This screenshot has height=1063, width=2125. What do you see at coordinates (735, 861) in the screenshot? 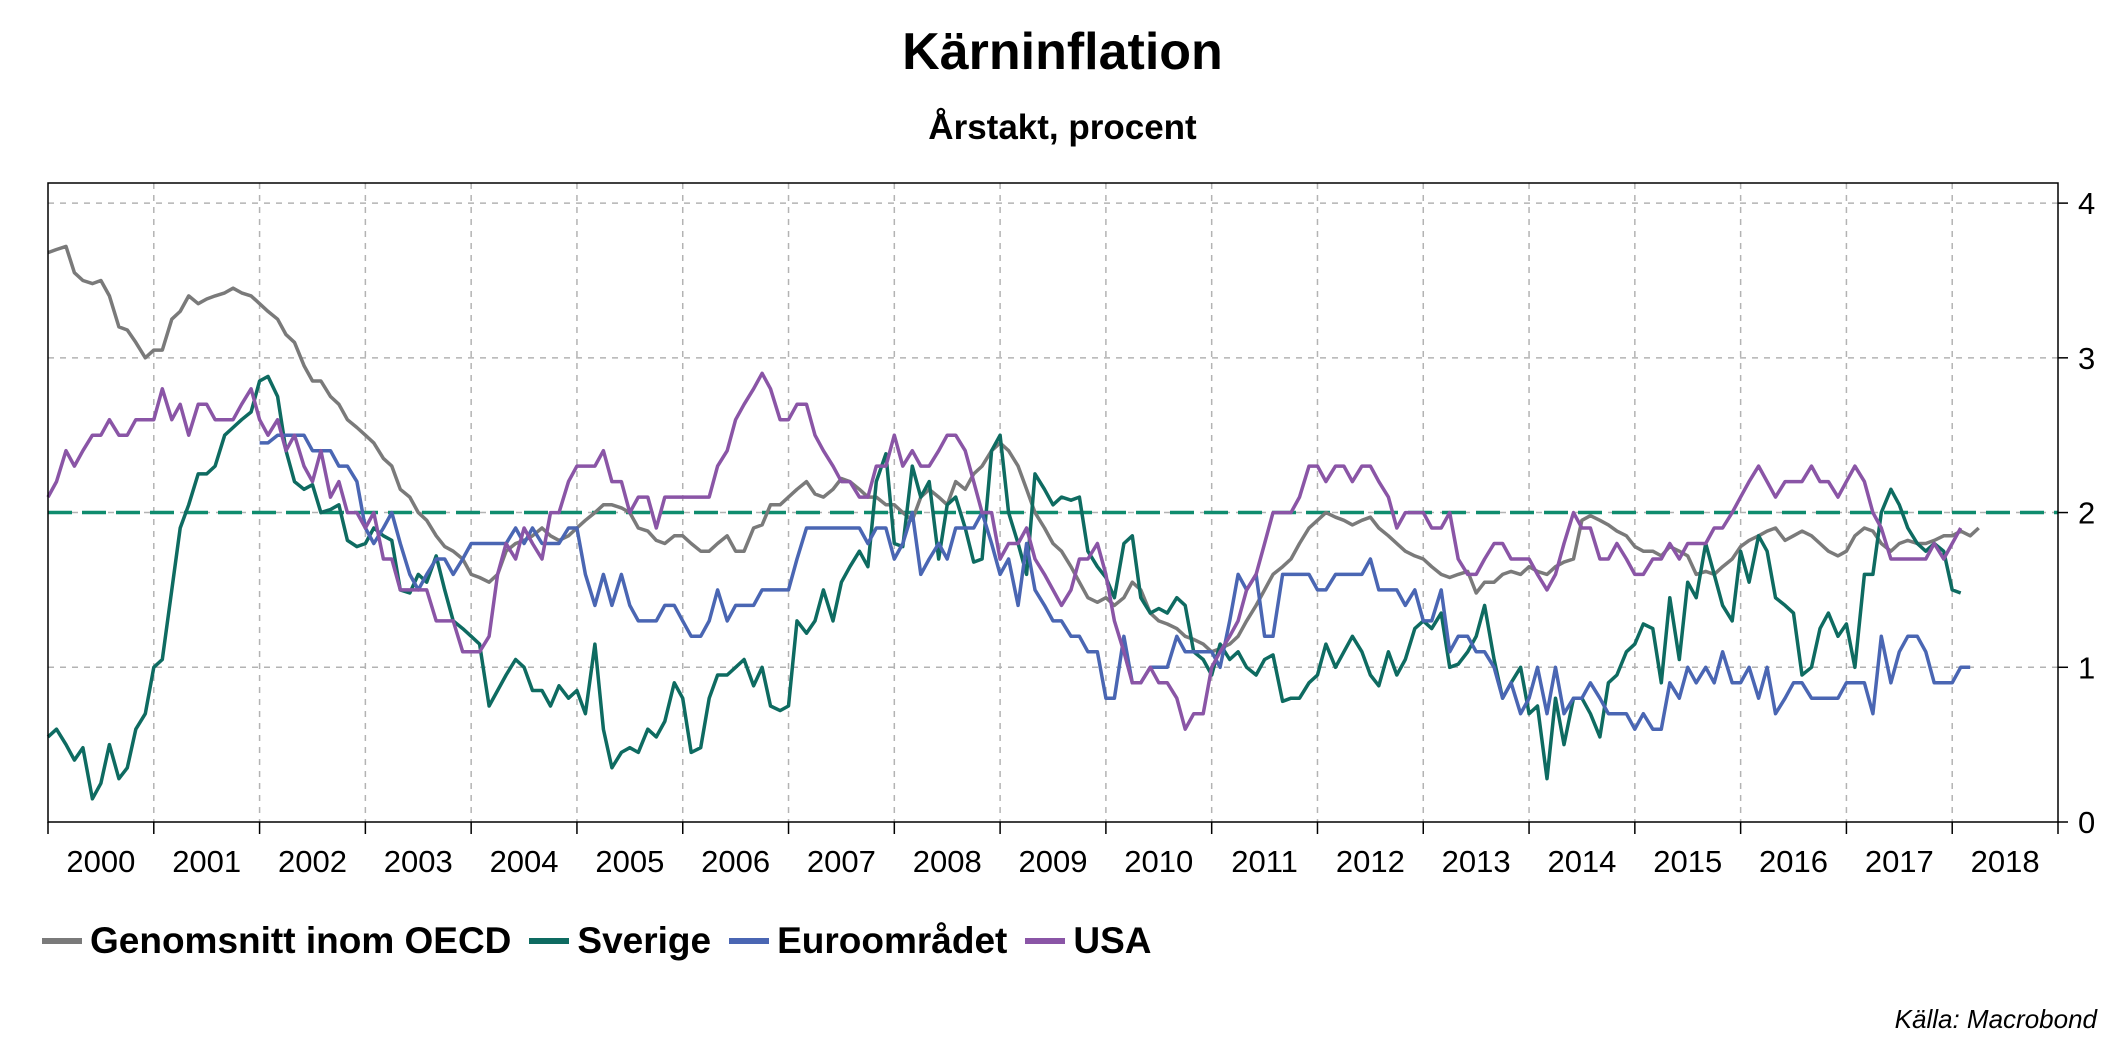
I see `x-tick-label: 2006` at bounding box center [735, 861].